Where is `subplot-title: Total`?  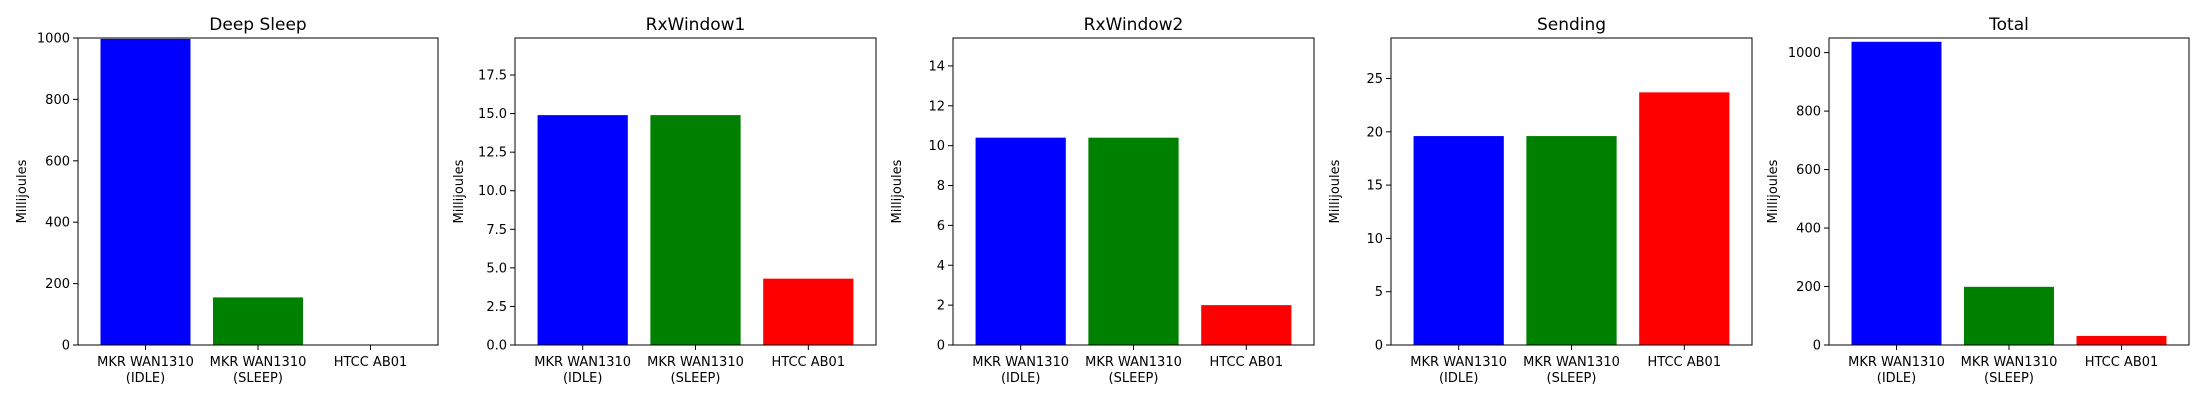
subplot-title: Total is located at coordinates (2008, 25).